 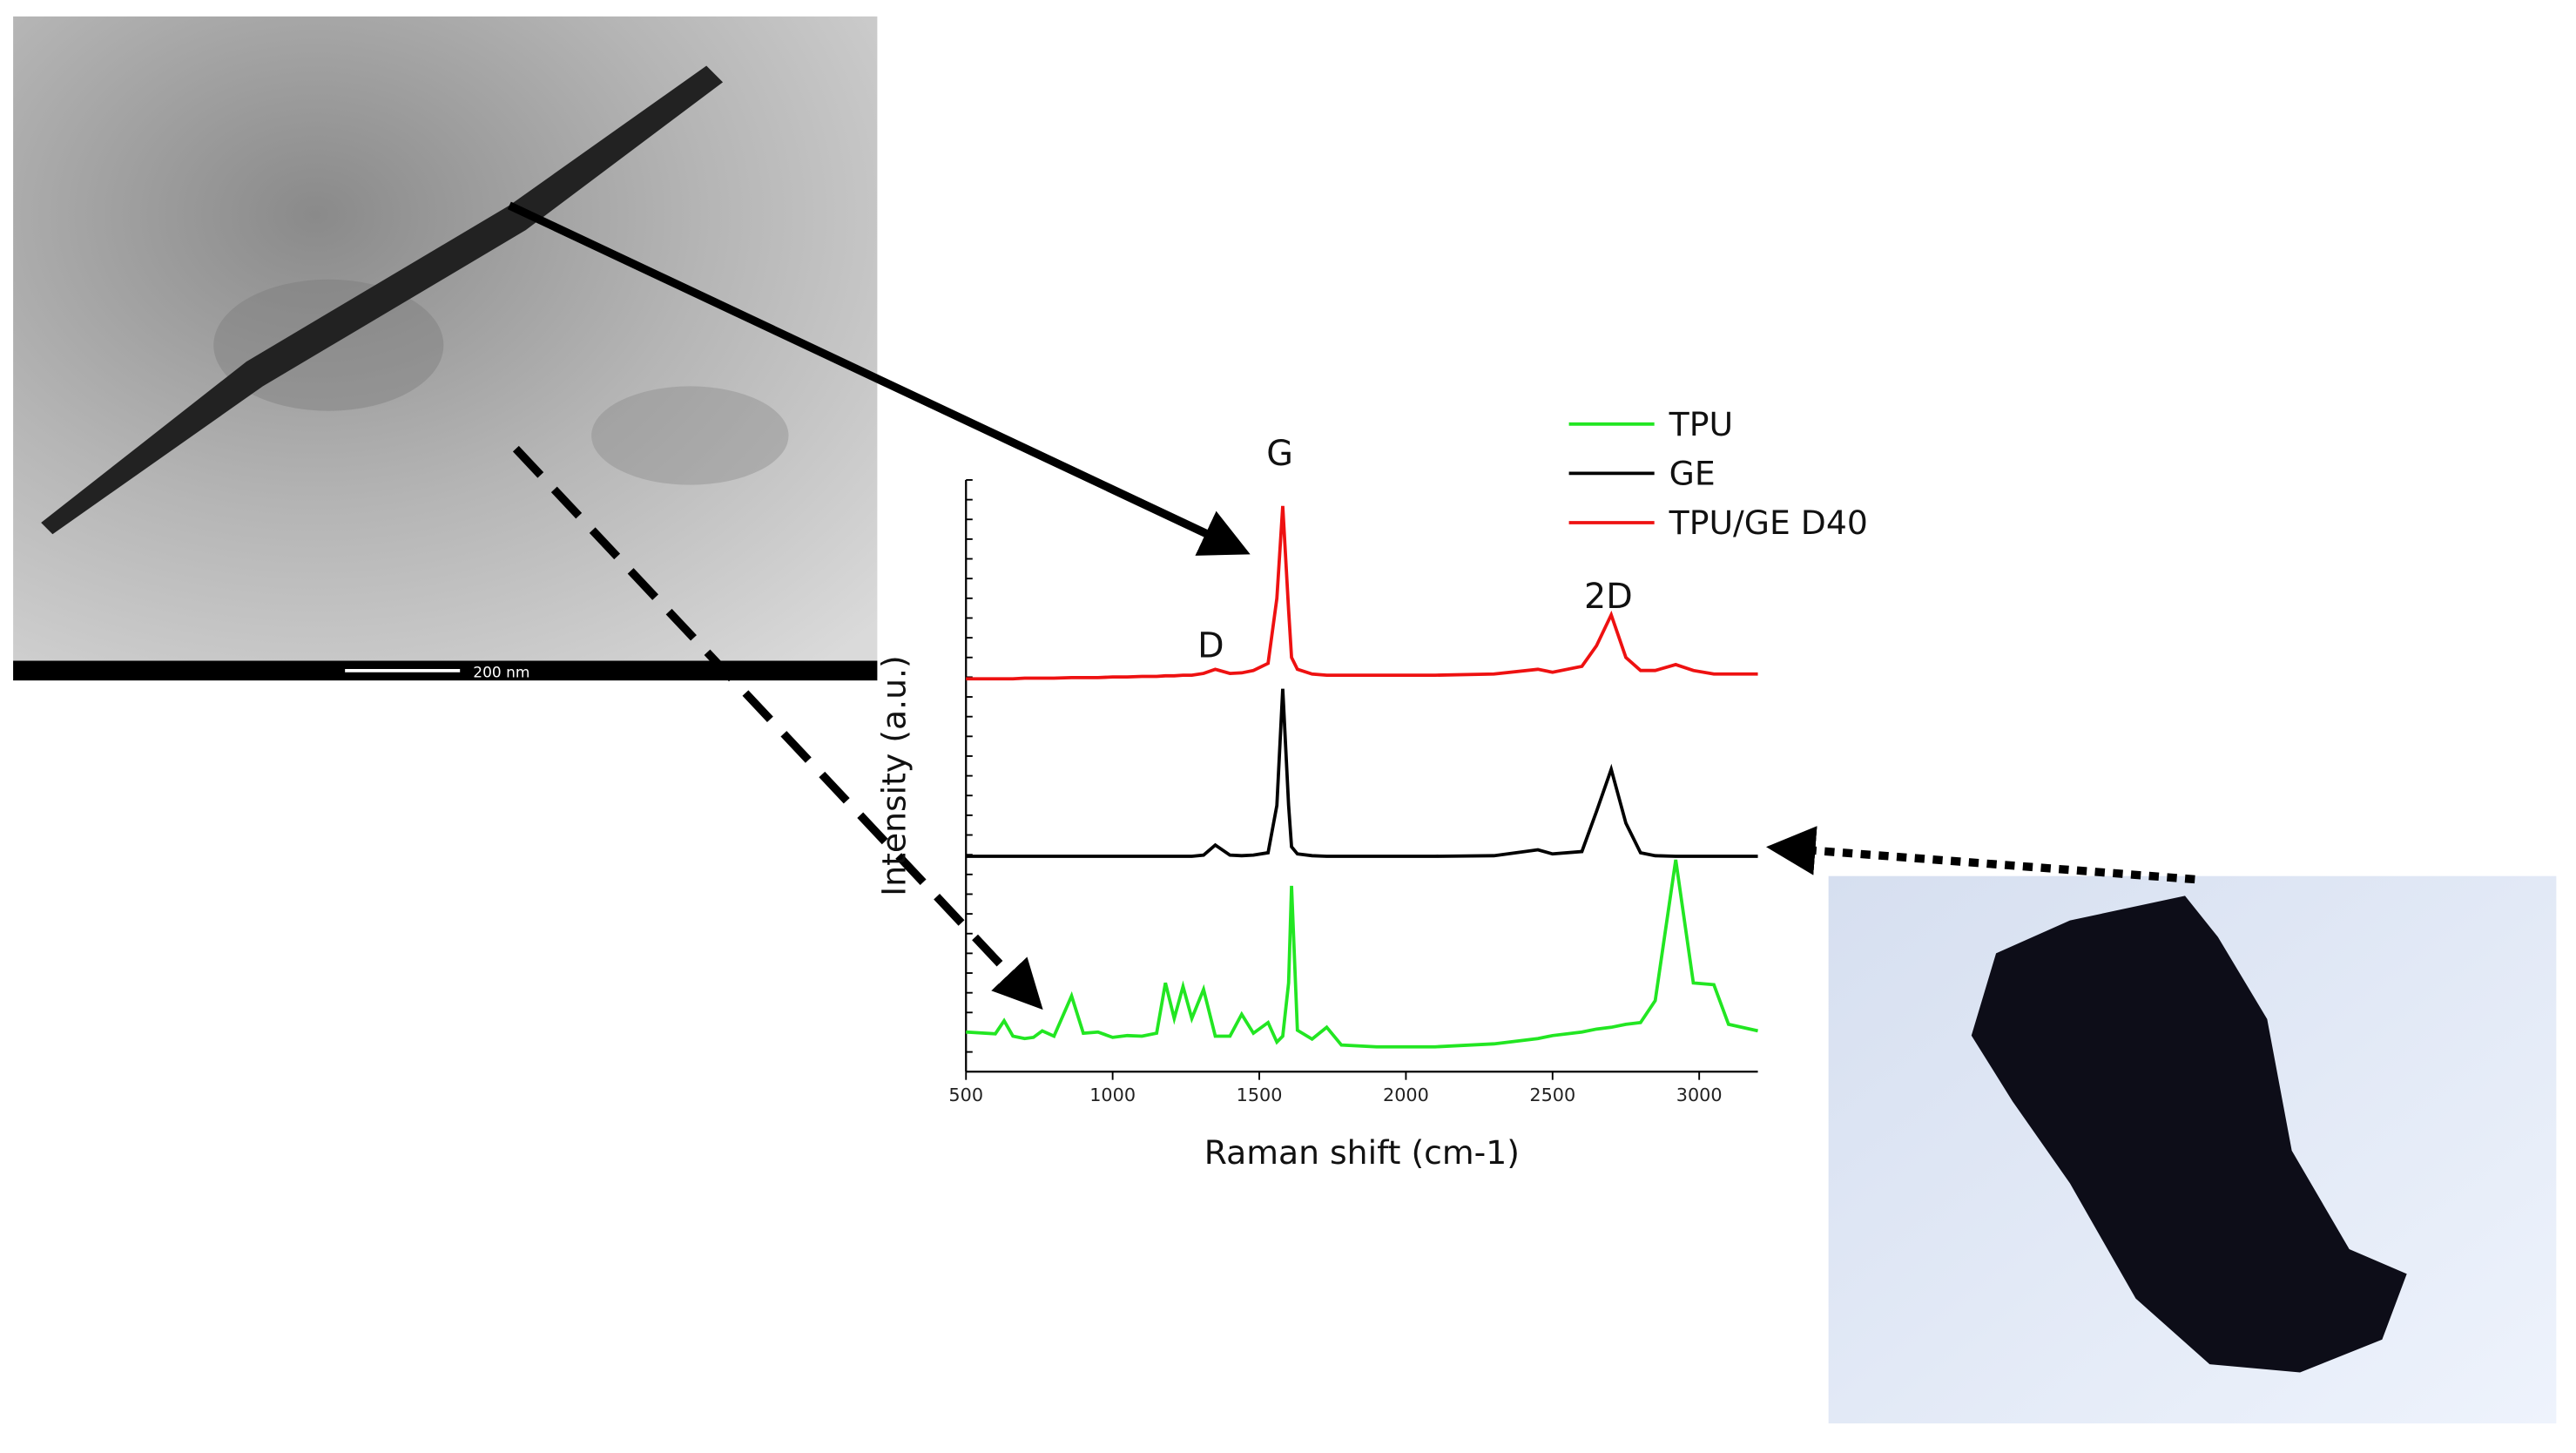 What do you see at coordinates (501, 673) in the screenshot?
I see `scale-bar-label: 200 nm` at bounding box center [501, 673].